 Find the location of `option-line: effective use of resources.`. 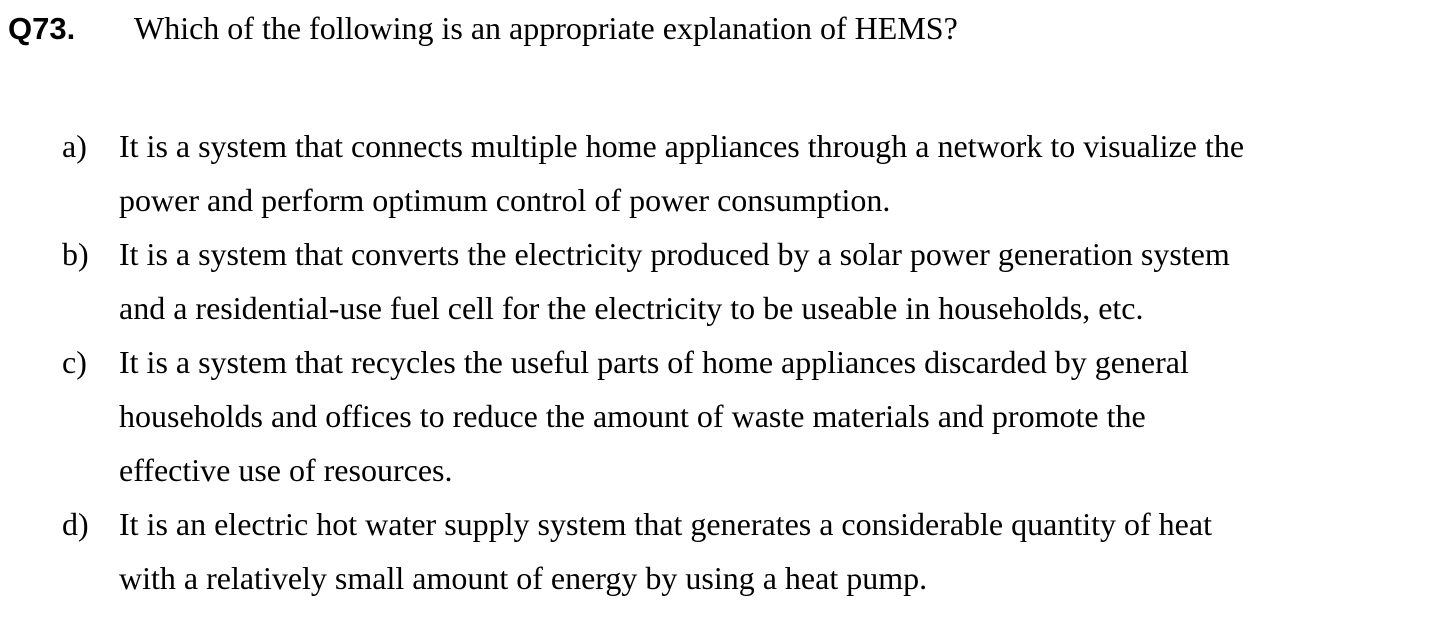

option-line: effective use of resources. is located at coordinates (286, 470).